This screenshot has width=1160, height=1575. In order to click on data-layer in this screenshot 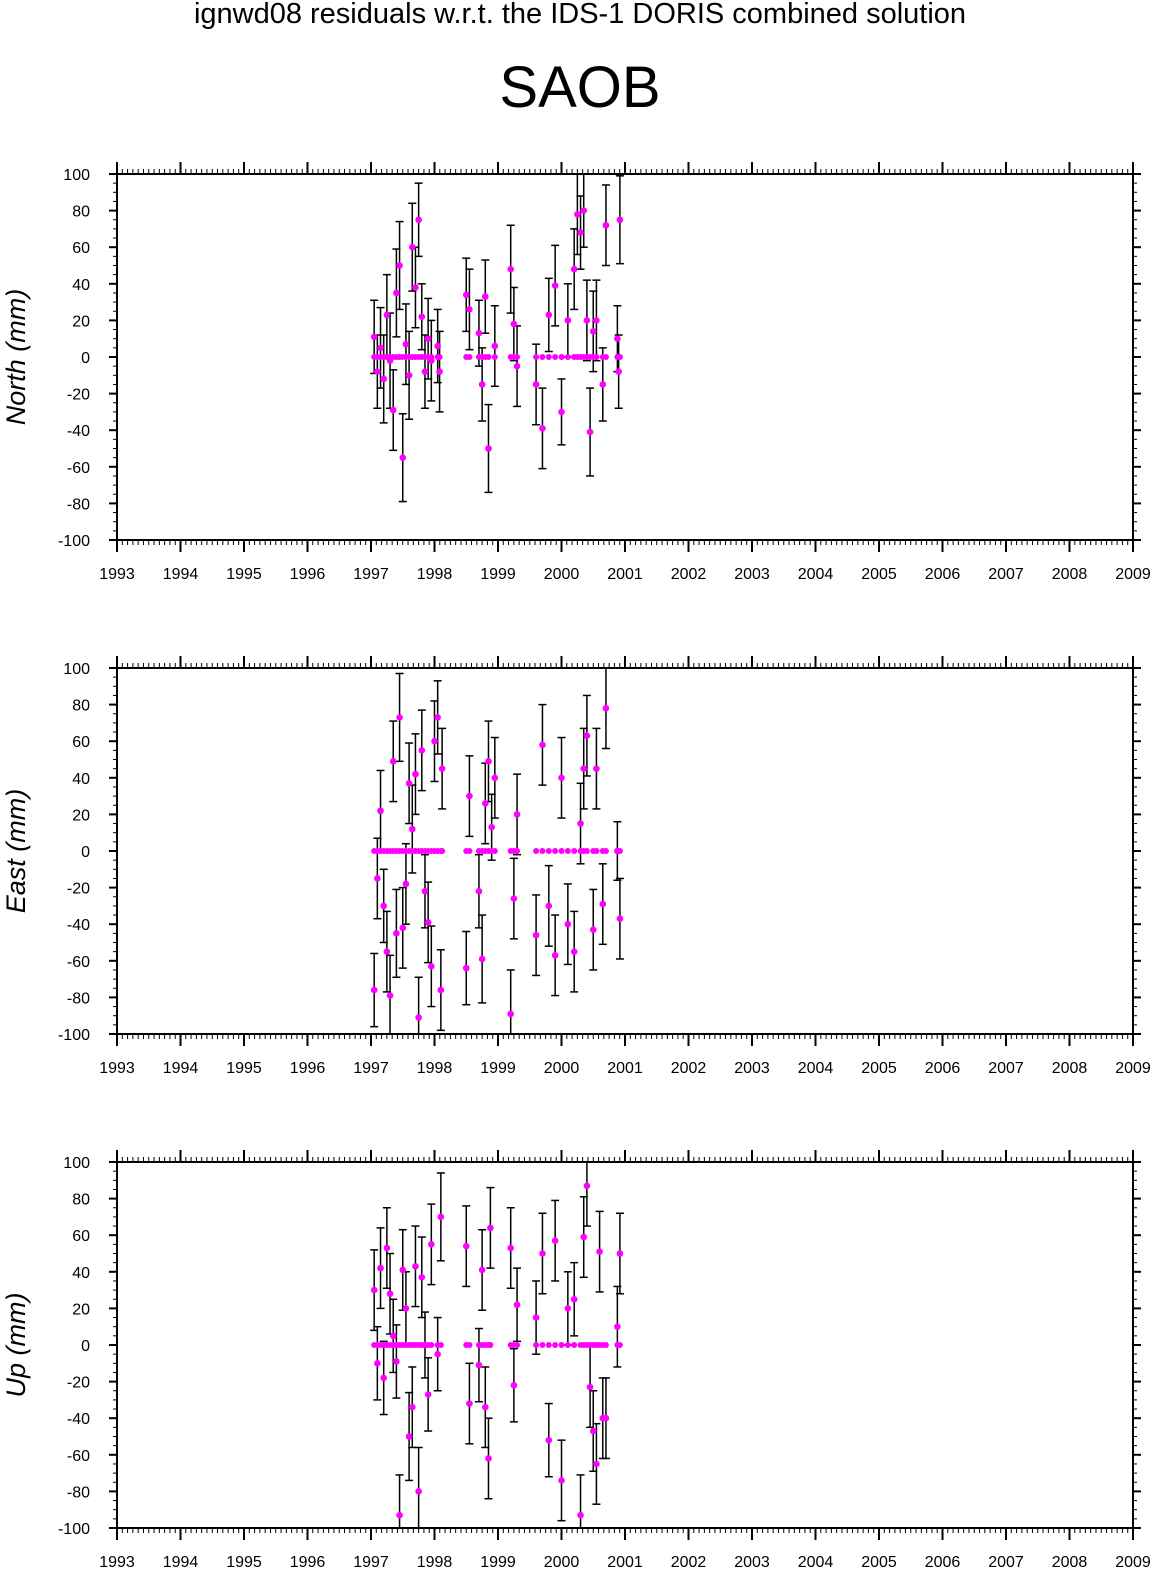, I will do `click(497, 338)`.